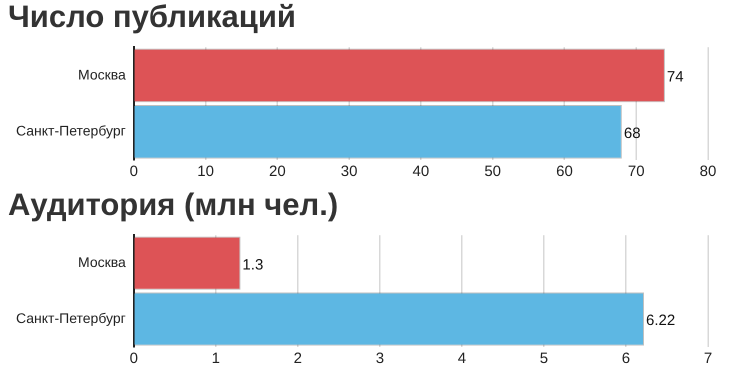  What do you see at coordinates (708, 359) in the screenshot?
I see `x-tick-label: 7` at bounding box center [708, 359].